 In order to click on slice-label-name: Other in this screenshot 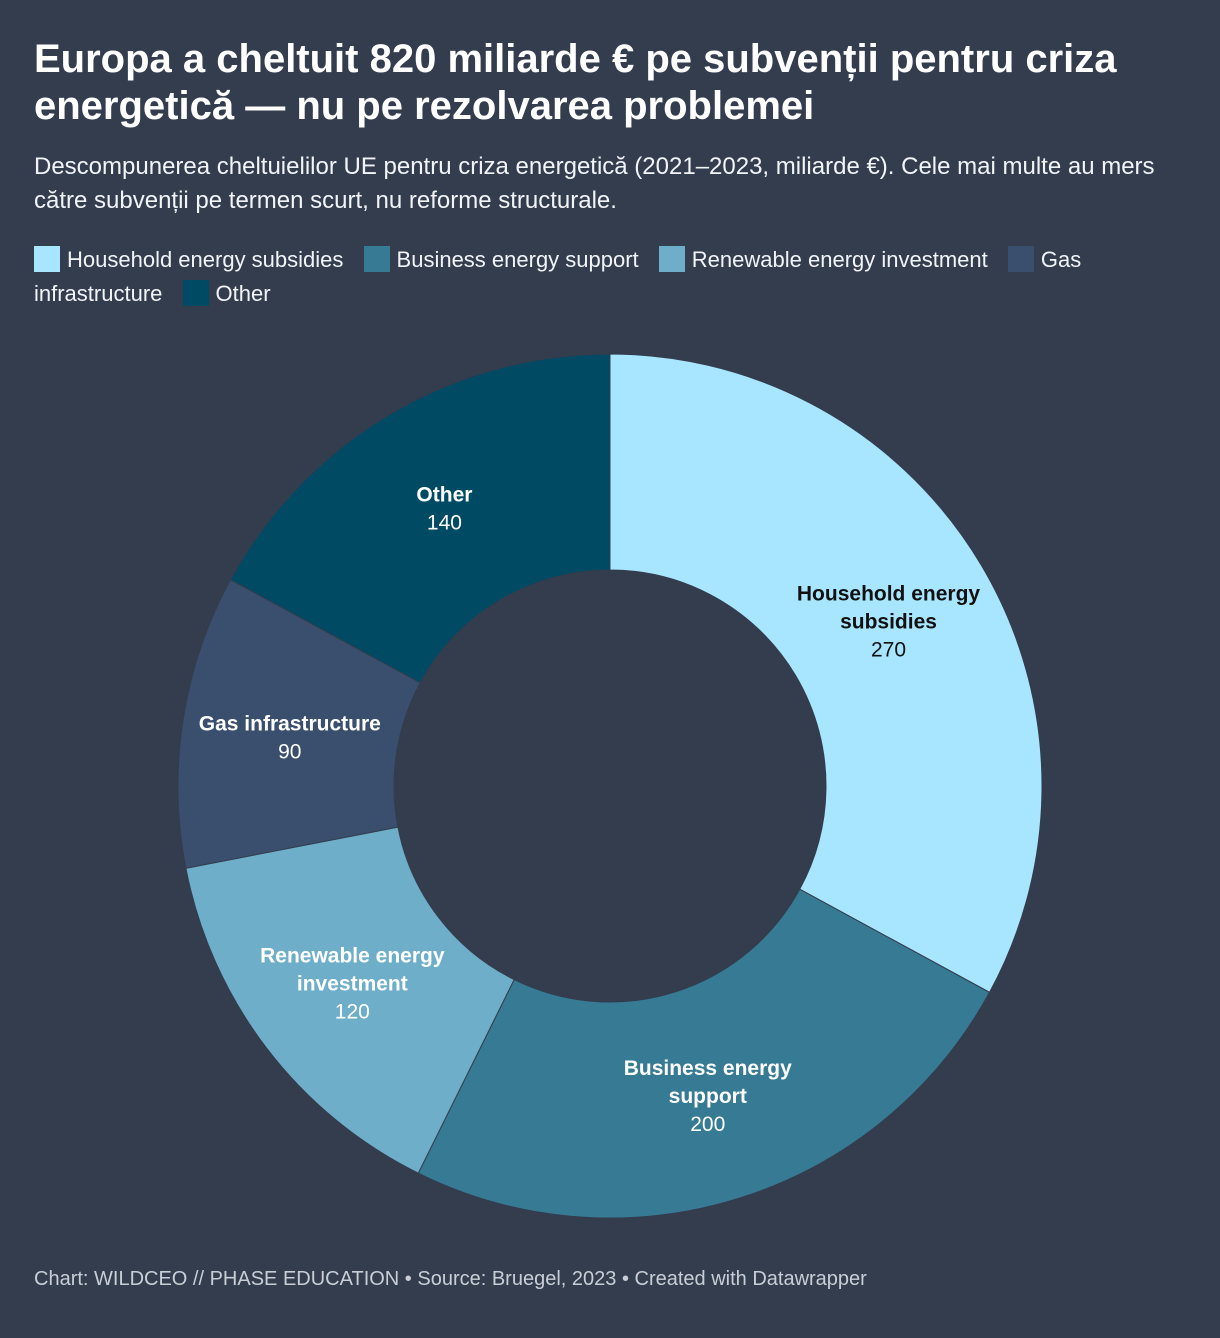, I will do `click(444, 494)`.